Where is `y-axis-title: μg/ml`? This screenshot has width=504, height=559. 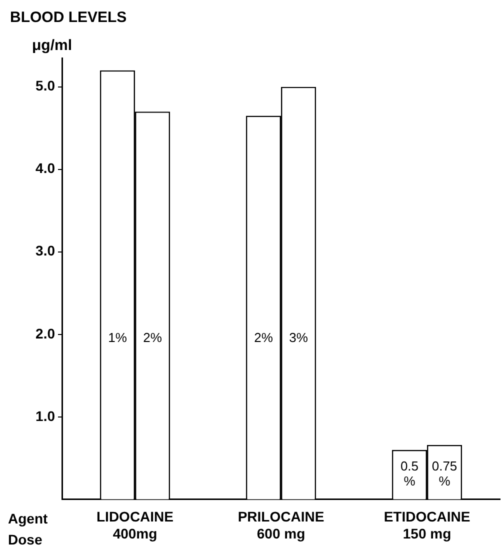 y-axis-title: μg/ml is located at coordinates (52, 45).